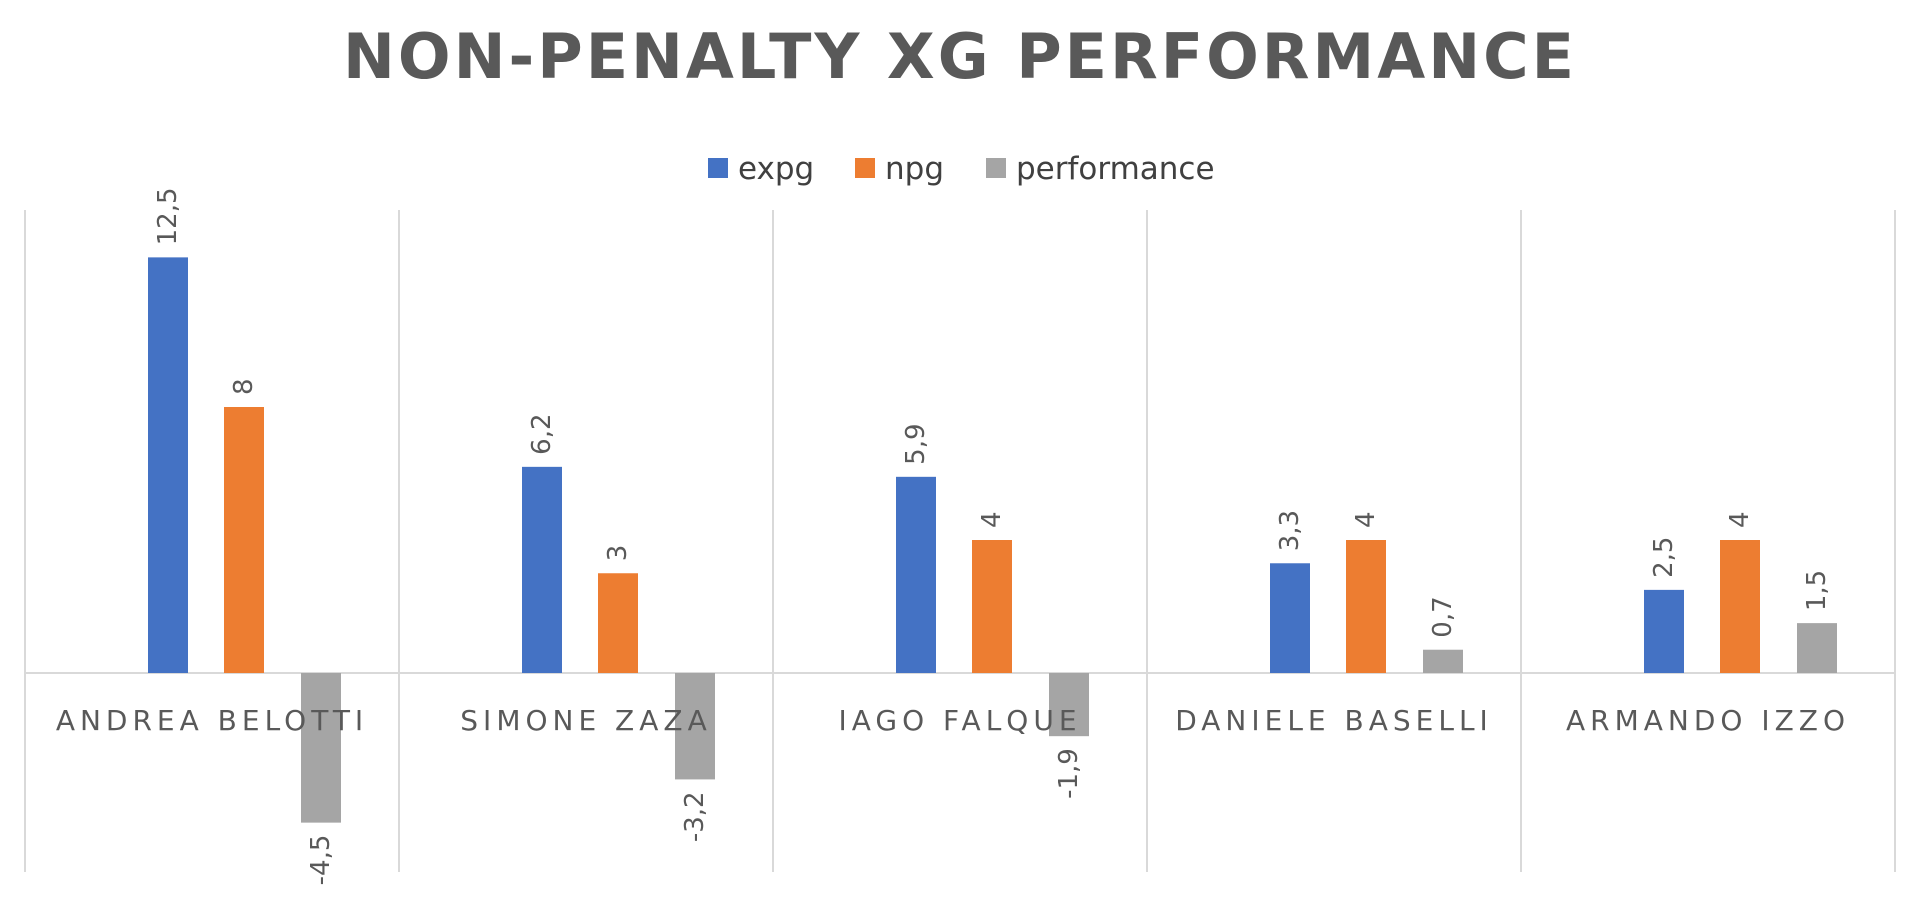 This screenshot has width=1920, height=915. What do you see at coordinates (585, 720) in the screenshot?
I see `category-label: SIMONE ZAZA` at bounding box center [585, 720].